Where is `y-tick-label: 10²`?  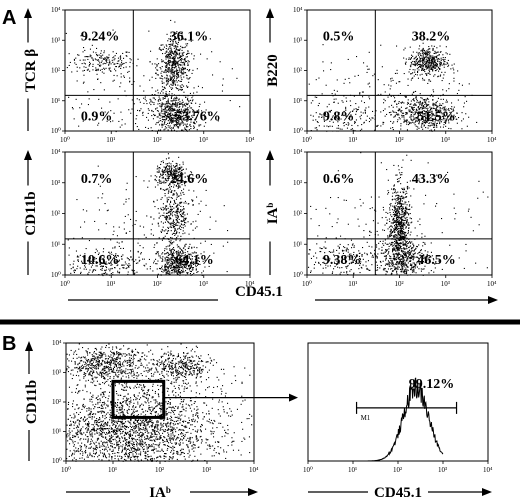 y-tick-label: 10² is located at coordinates (55, 214).